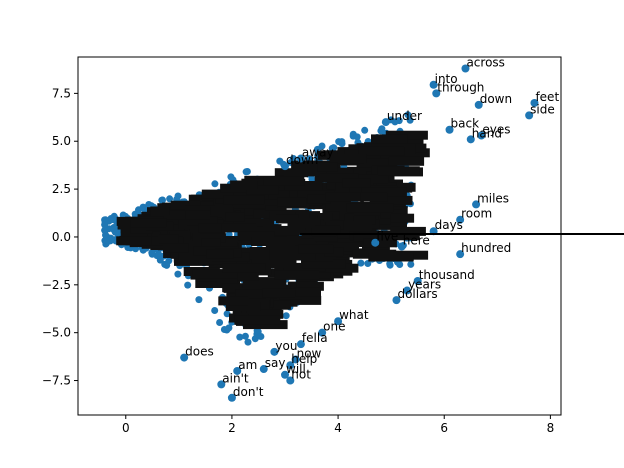 Image resolution: width=624 pixels, height=468 pixels. What do you see at coordinates (444, 428) in the screenshot?
I see `x-tick-label: 6` at bounding box center [444, 428].